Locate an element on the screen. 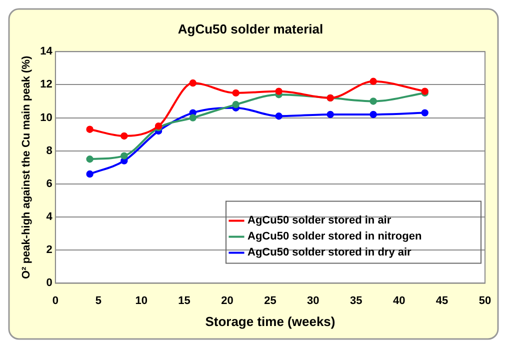 The image size is (507, 348). x-tick-label: 10 is located at coordinates (141, 300).